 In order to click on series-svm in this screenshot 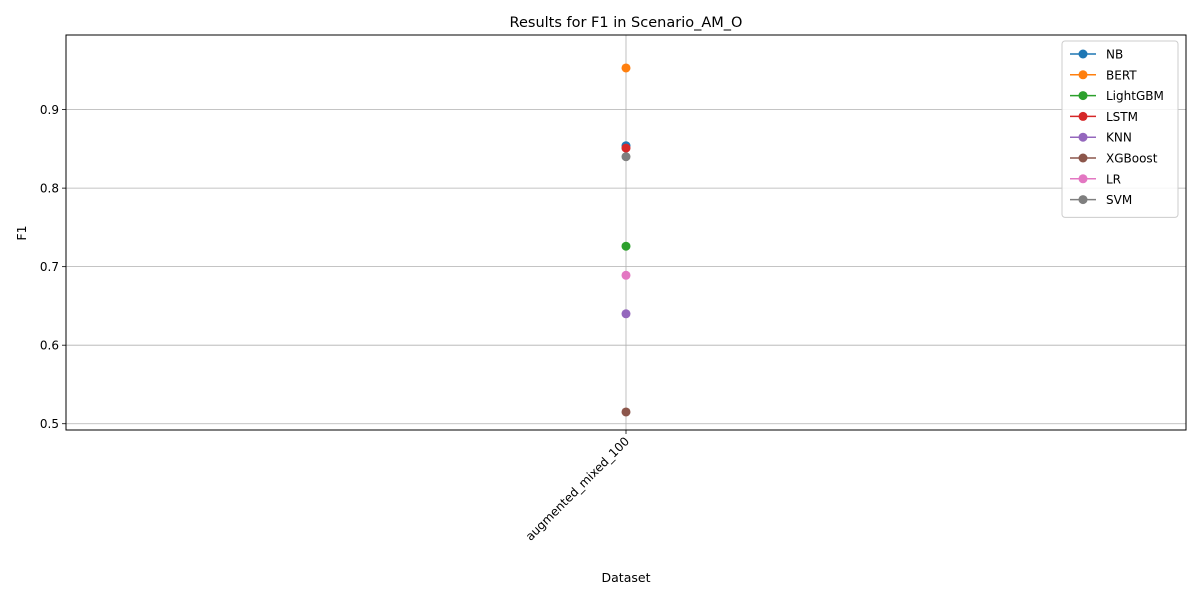, I will do `click(626, 157)`.